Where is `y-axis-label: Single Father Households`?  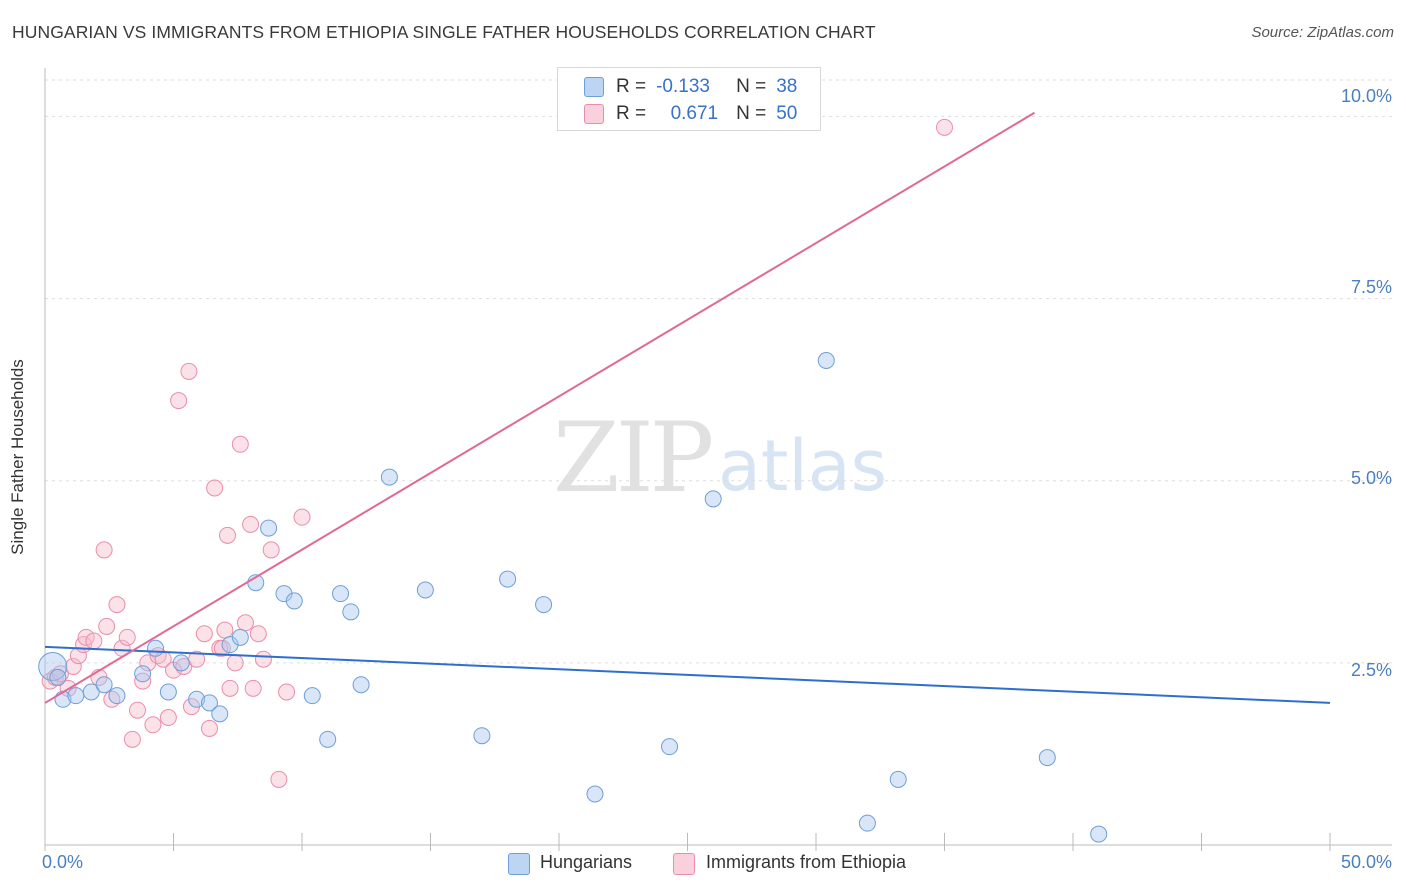
y-axis-label: Single Father Households is located at coordinates (17, 457).